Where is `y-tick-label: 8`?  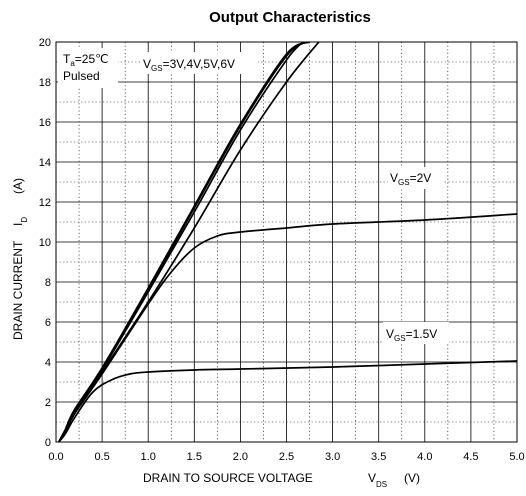
y-tick-label: 8 is located at coordinates (48, 283).